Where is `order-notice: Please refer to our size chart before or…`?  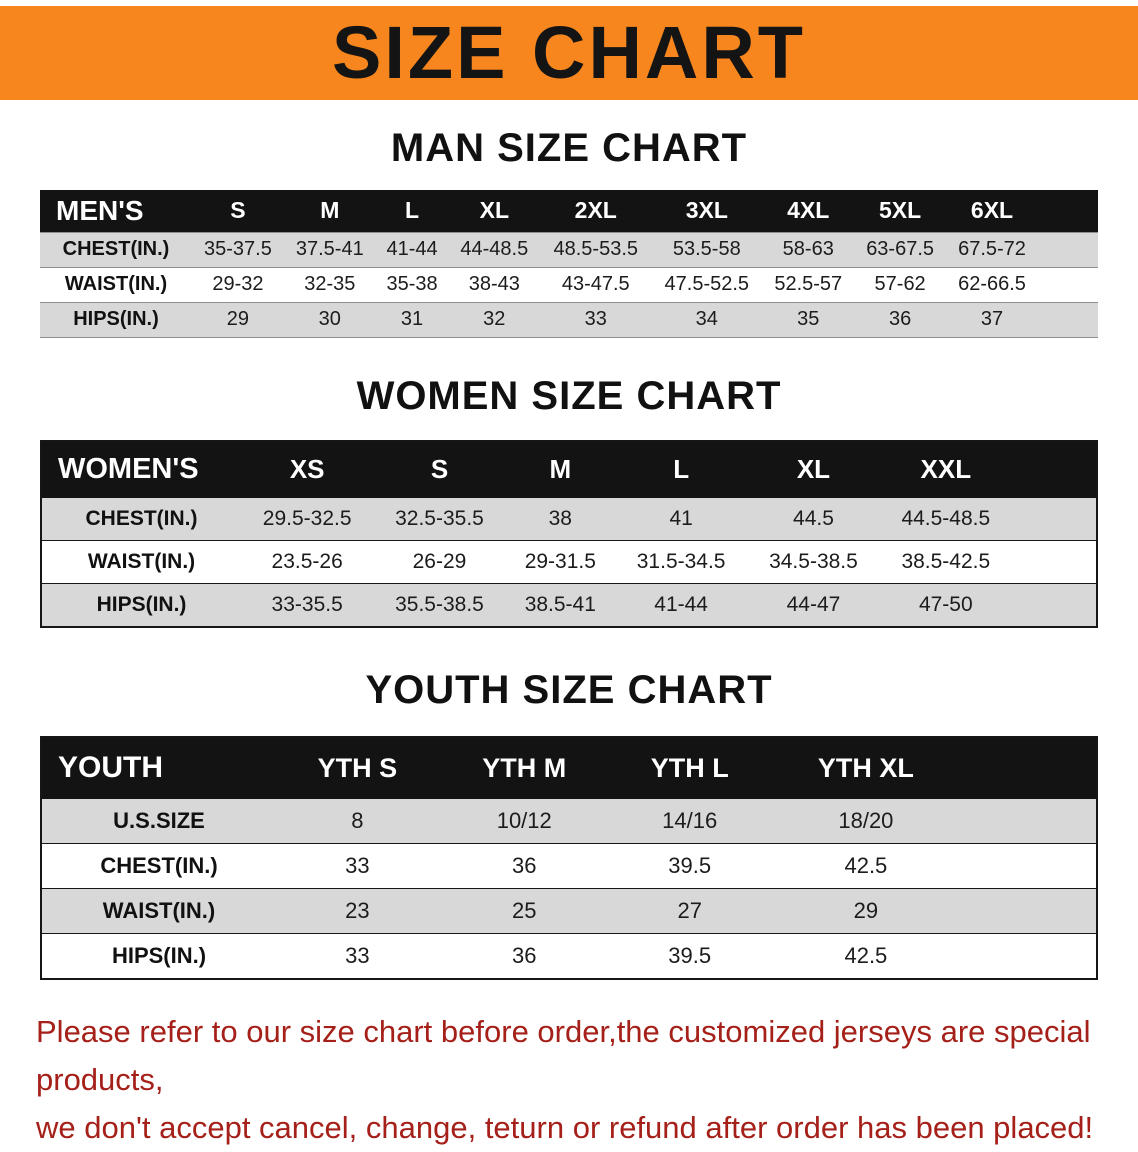 order-notice: Please refer to our size chart before or… is located at coordinates (569, 1080).